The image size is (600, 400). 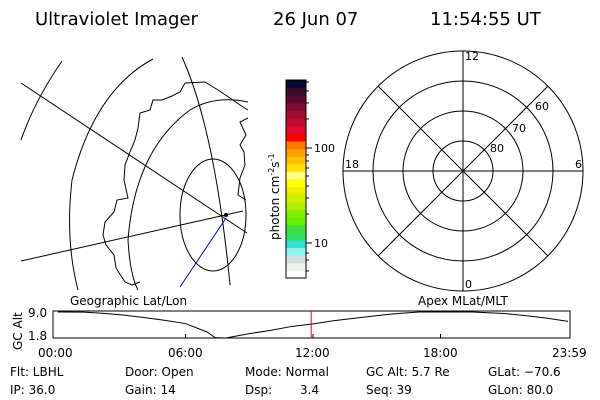 I want to click on dsp-value: 3.4, so click(x=309, y=390).